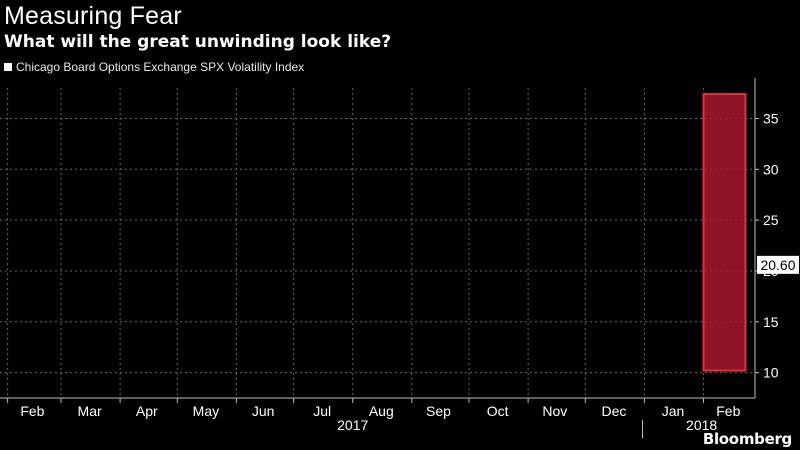 The image size is (800, 450). Describe the element at coordinates (198, 42) in the screenshot. I see `chart-subtitle: What will the great unwinding look like?` at that location.